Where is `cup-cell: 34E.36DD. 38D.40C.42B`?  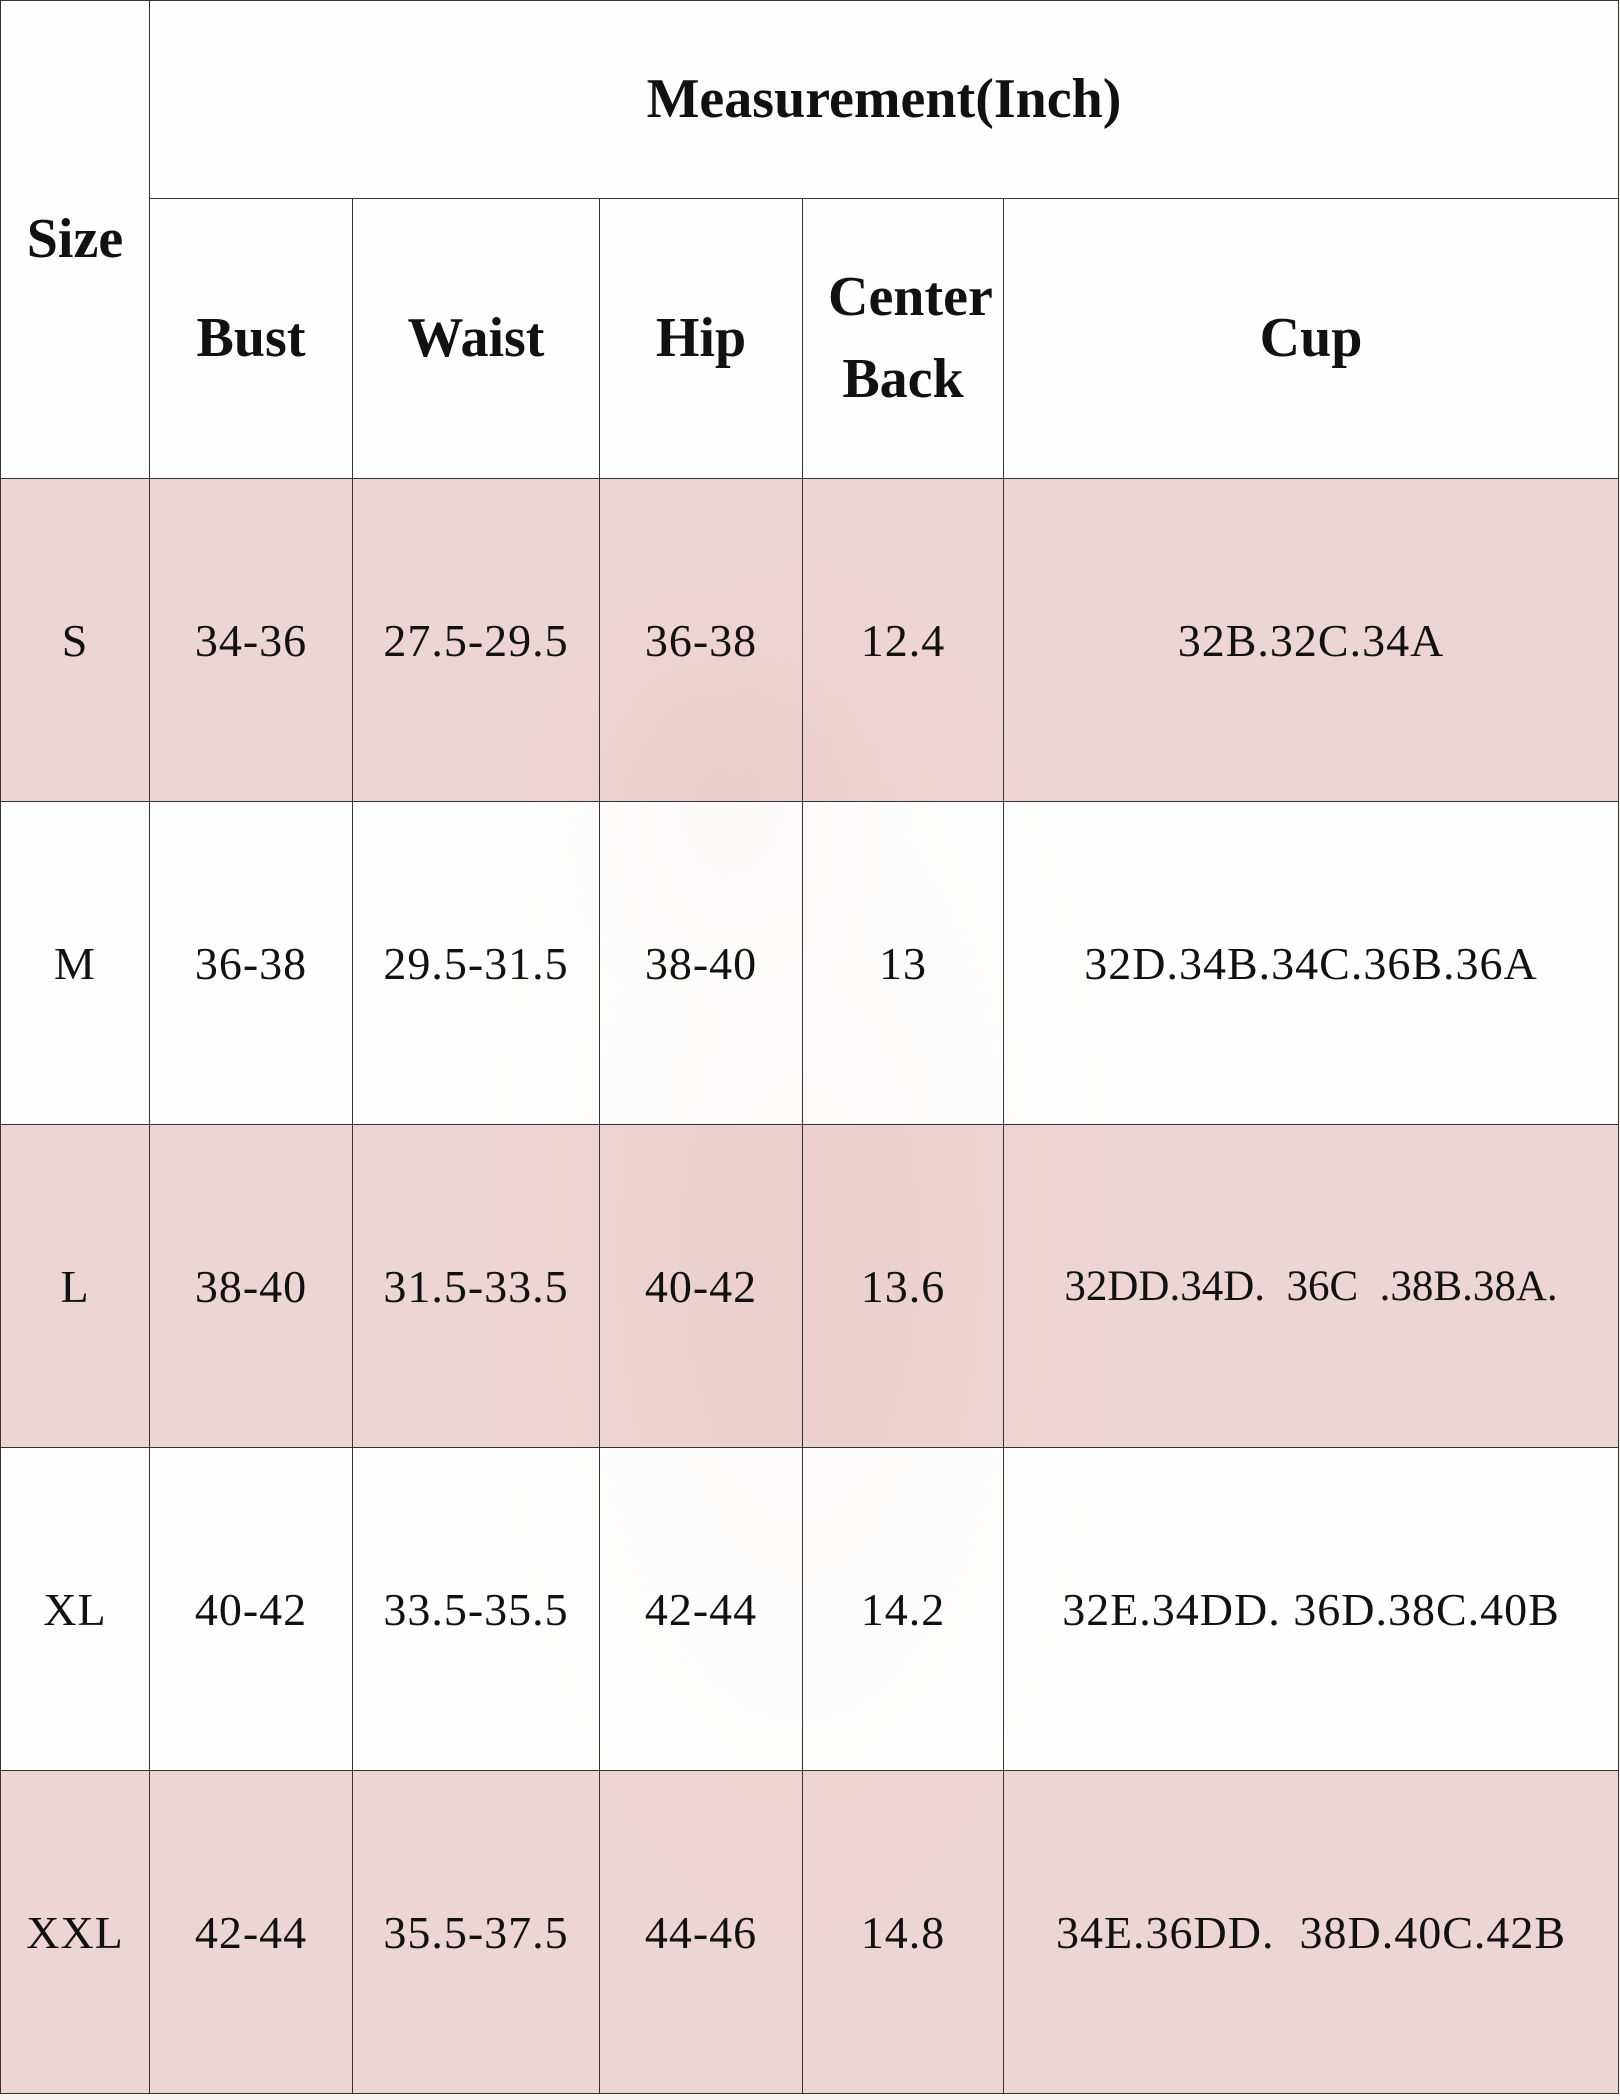
cup-cell: 34E.36DD. 38D.40C.42B is located at coordinates (1311, 1932).